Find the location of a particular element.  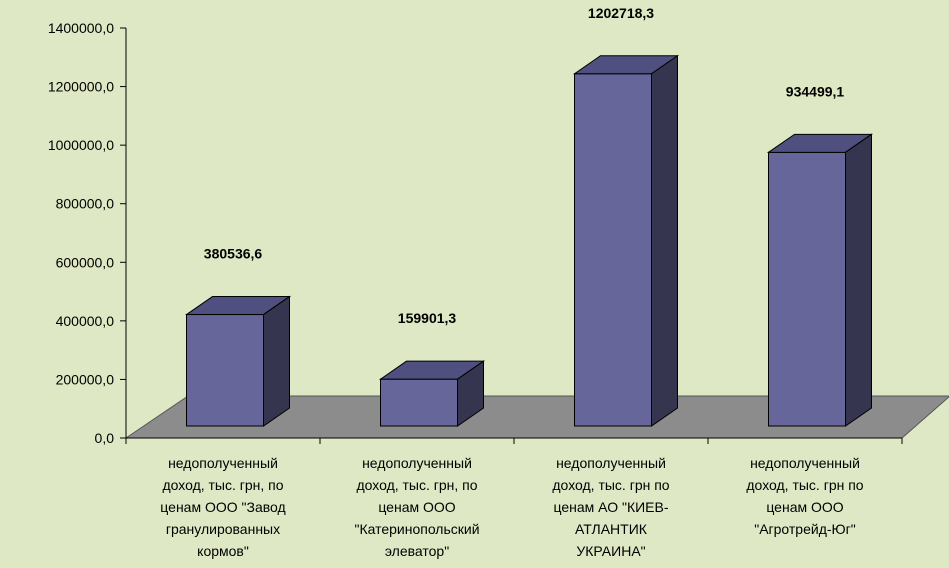

y-tick-label: 400000,0 is located at coordinates (85, 321).